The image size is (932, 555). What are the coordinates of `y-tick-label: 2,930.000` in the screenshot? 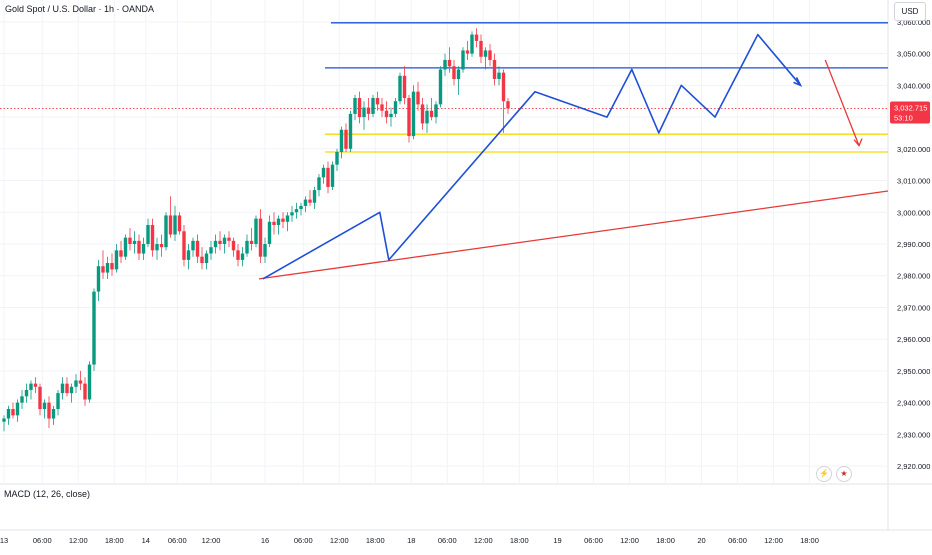 It's located at (913, 434).